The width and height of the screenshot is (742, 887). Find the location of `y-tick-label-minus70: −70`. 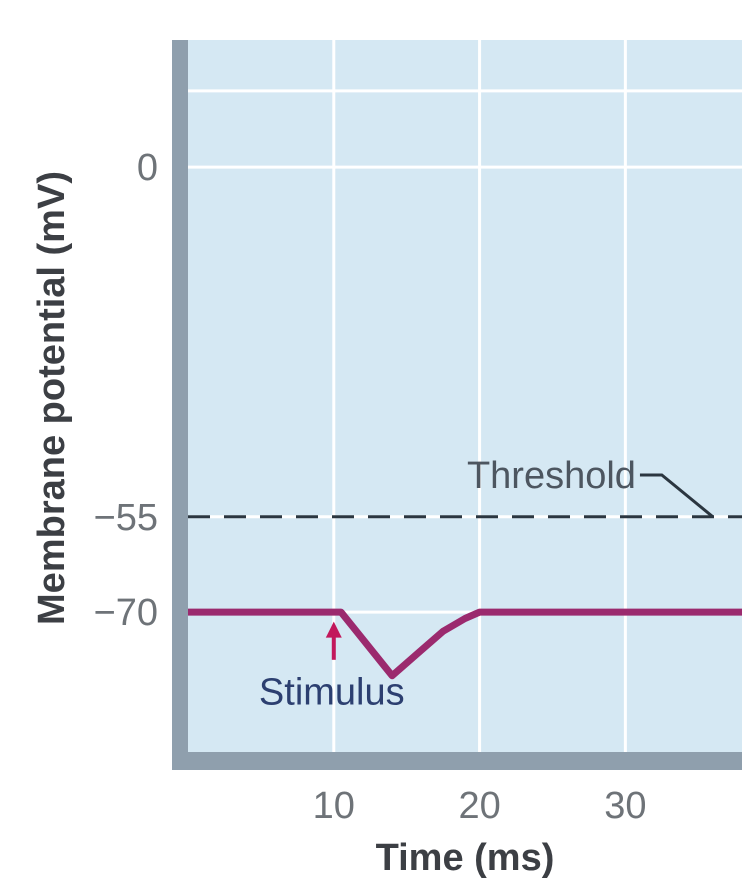

y-tick-label-minus70: −70 is located at coordinates (126, 613).